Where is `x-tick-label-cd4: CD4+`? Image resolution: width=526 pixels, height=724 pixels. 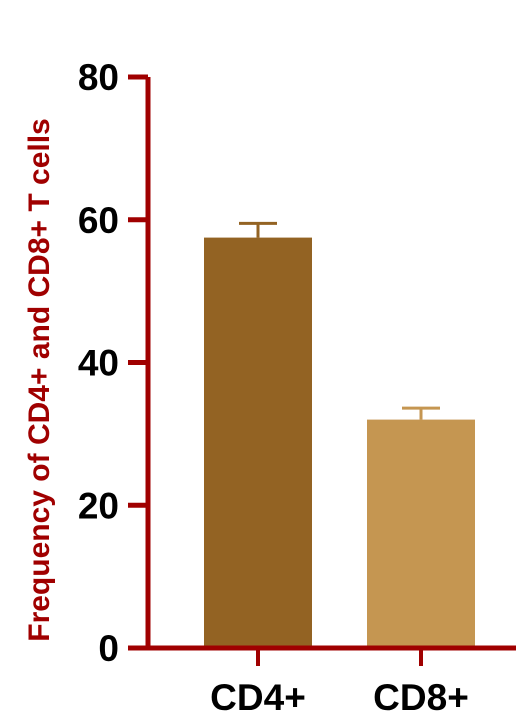
x-tick-label-cd4: CD4+ is located at coordinates (258, 697).